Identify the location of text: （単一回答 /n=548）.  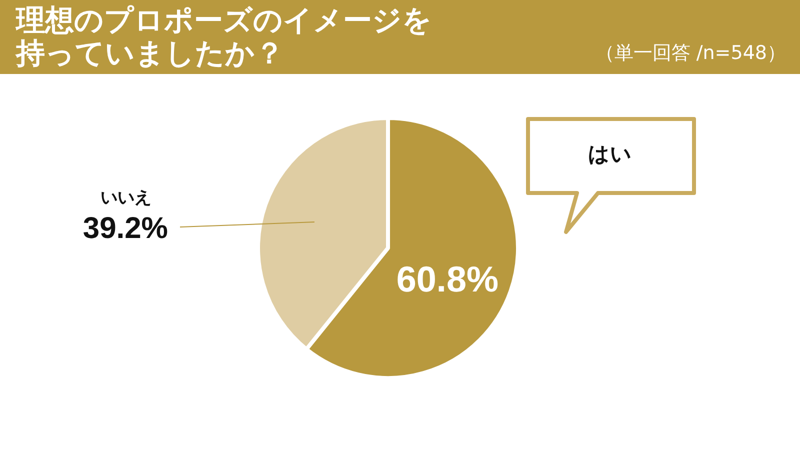
(690, 53).